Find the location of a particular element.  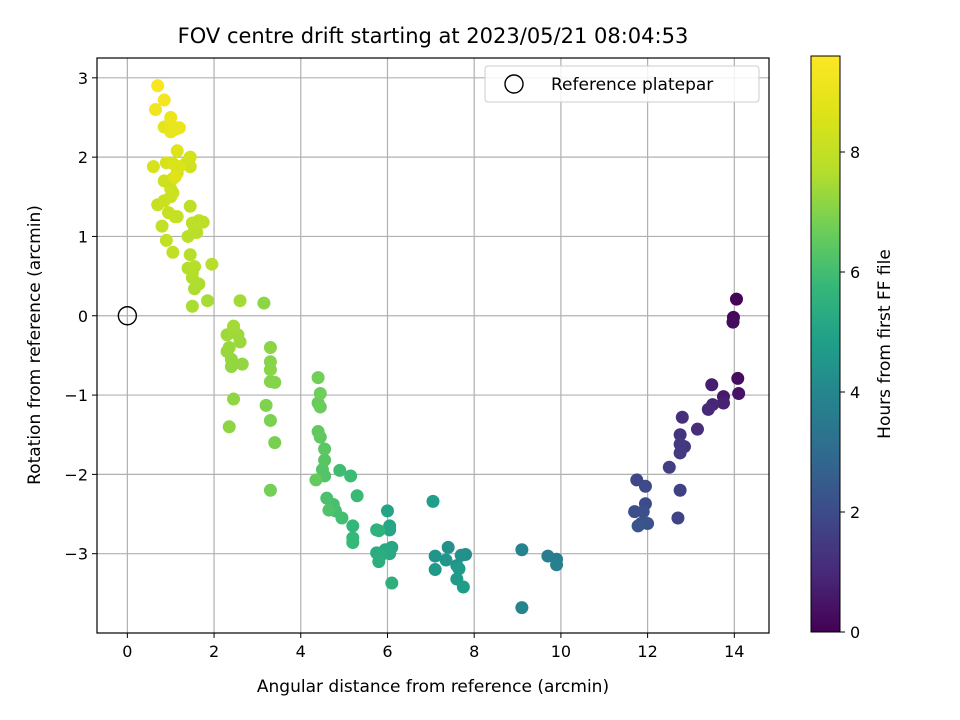

x-tick-label: 4 is located at coordinates (301, 651).